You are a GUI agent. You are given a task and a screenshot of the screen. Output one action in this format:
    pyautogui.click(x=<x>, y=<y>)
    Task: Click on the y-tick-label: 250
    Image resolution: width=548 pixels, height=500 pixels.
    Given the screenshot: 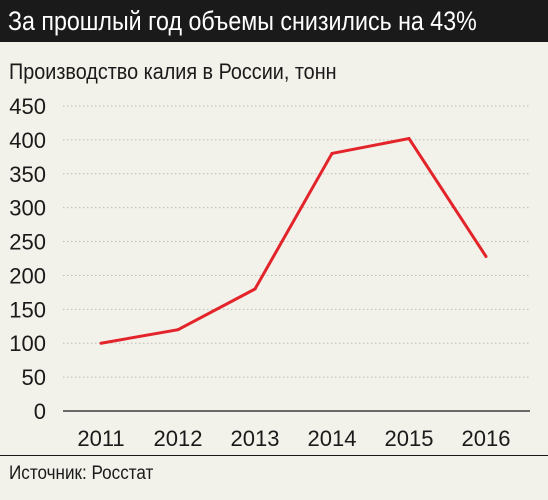 What is the action you would take?
    pyautogui.click(x=27, y=242)
    